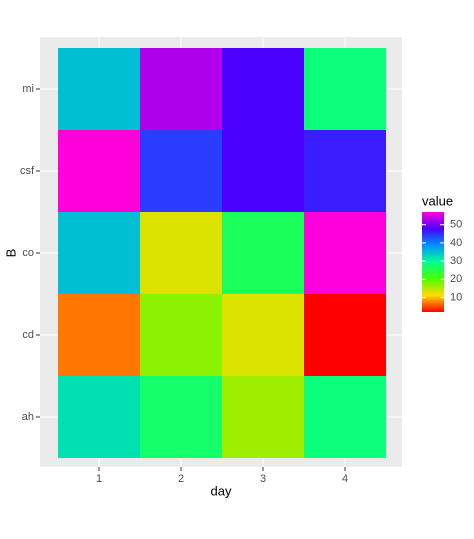  What do you see at coordinates (456, 225) in the screenshot?
I see `legend-label: 50` at bounding box center [456, 225].